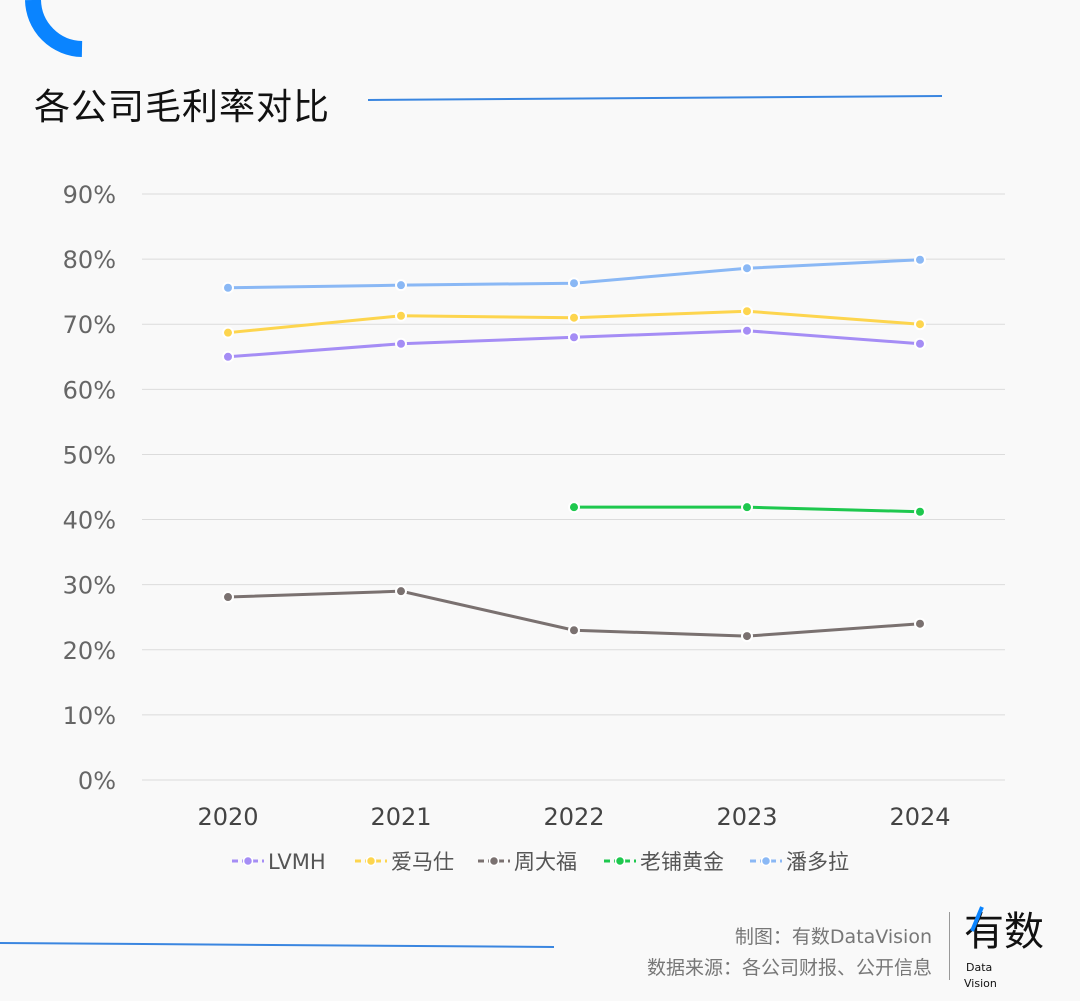 This screenshot has width=1080, height=1001. What do you see at coordinates (97, 781) in the screenshot?
I see `y-tick-label: 0%` at bounding box center [97, 781].